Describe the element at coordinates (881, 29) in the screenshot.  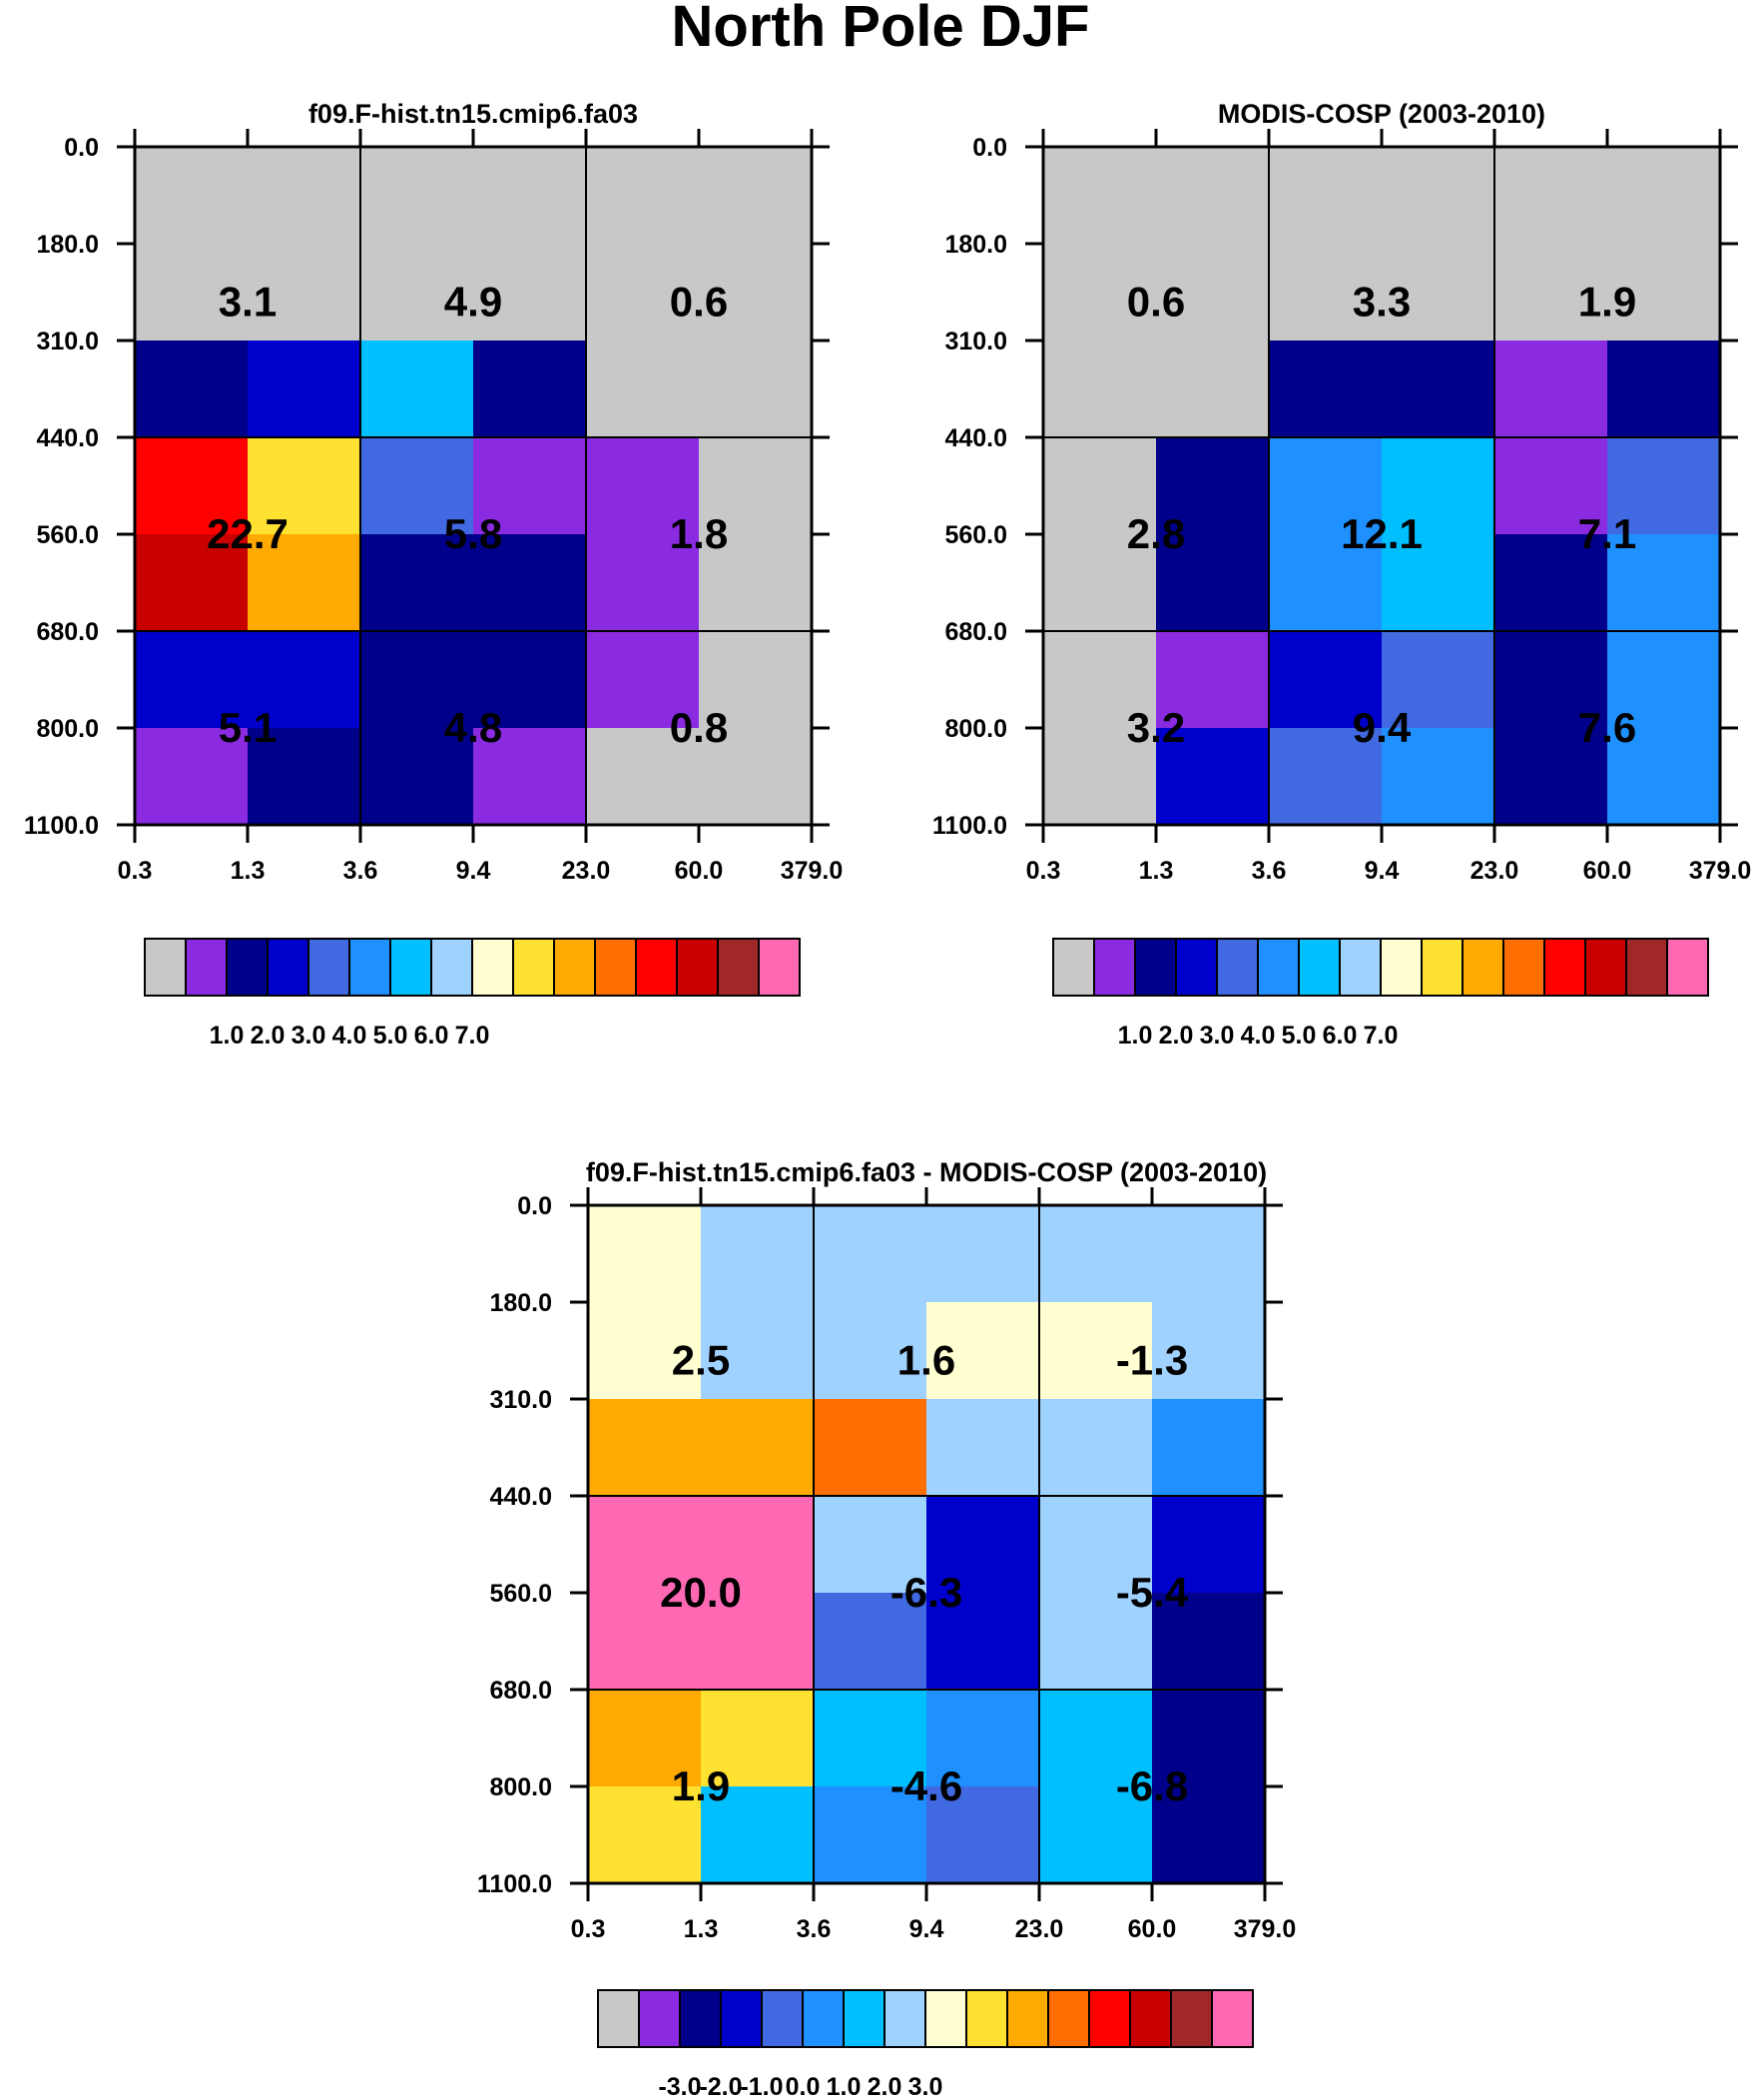
I see `page-title: North Pole DJF` at that location.